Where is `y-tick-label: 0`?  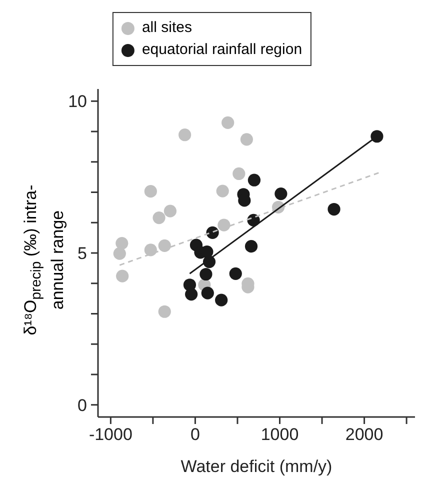
y-tick-label: 0 is located at coordinates (82, 405).